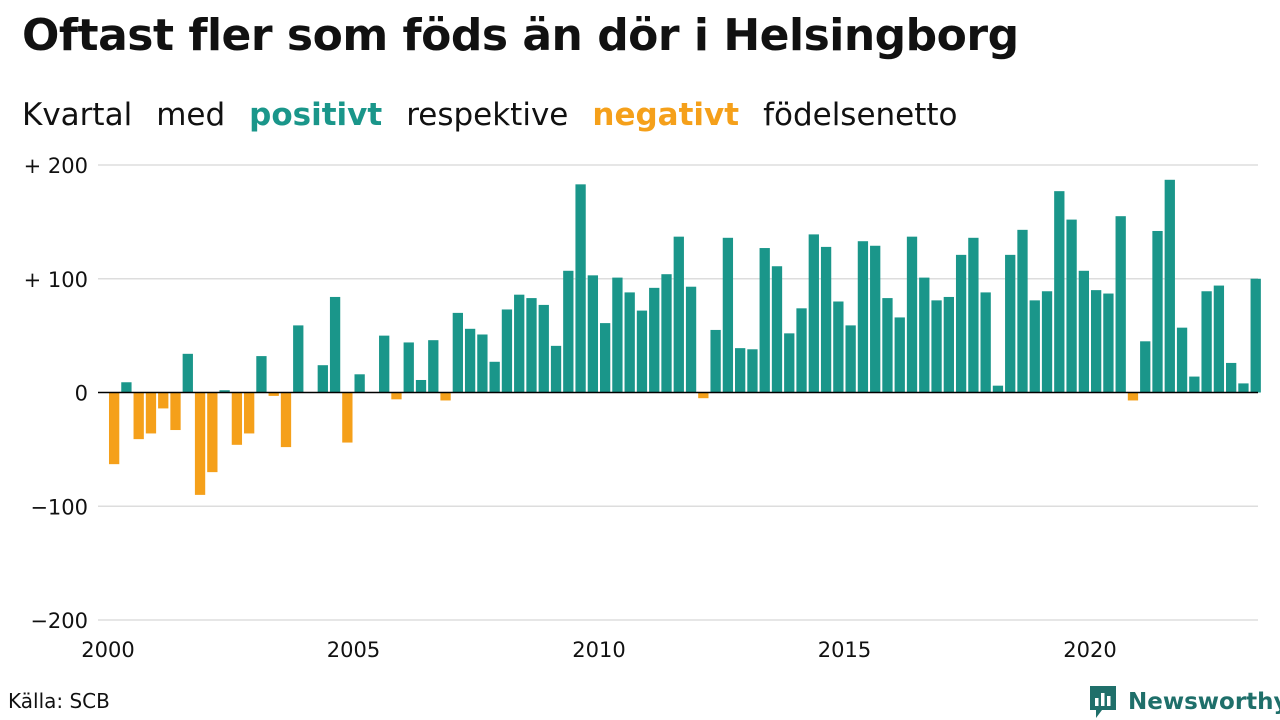  What do you see at coordinates (1204, 702) in the screenshot?
I see `brand-name: Newsworthy` at bounding box center [1204, 702].